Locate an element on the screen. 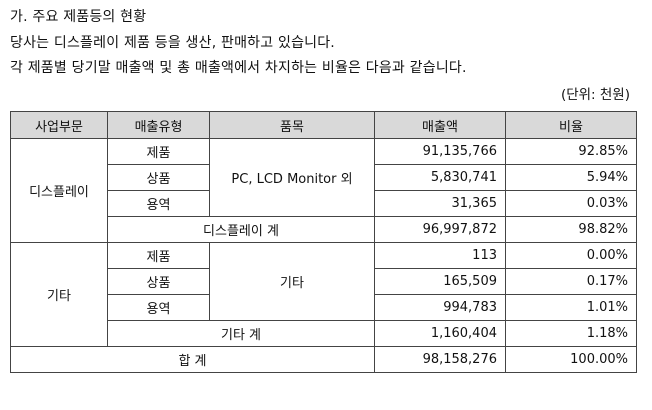 This screenshot has height=410, width=652. header-ratio: 비율 is located at coordinates (571, 125).